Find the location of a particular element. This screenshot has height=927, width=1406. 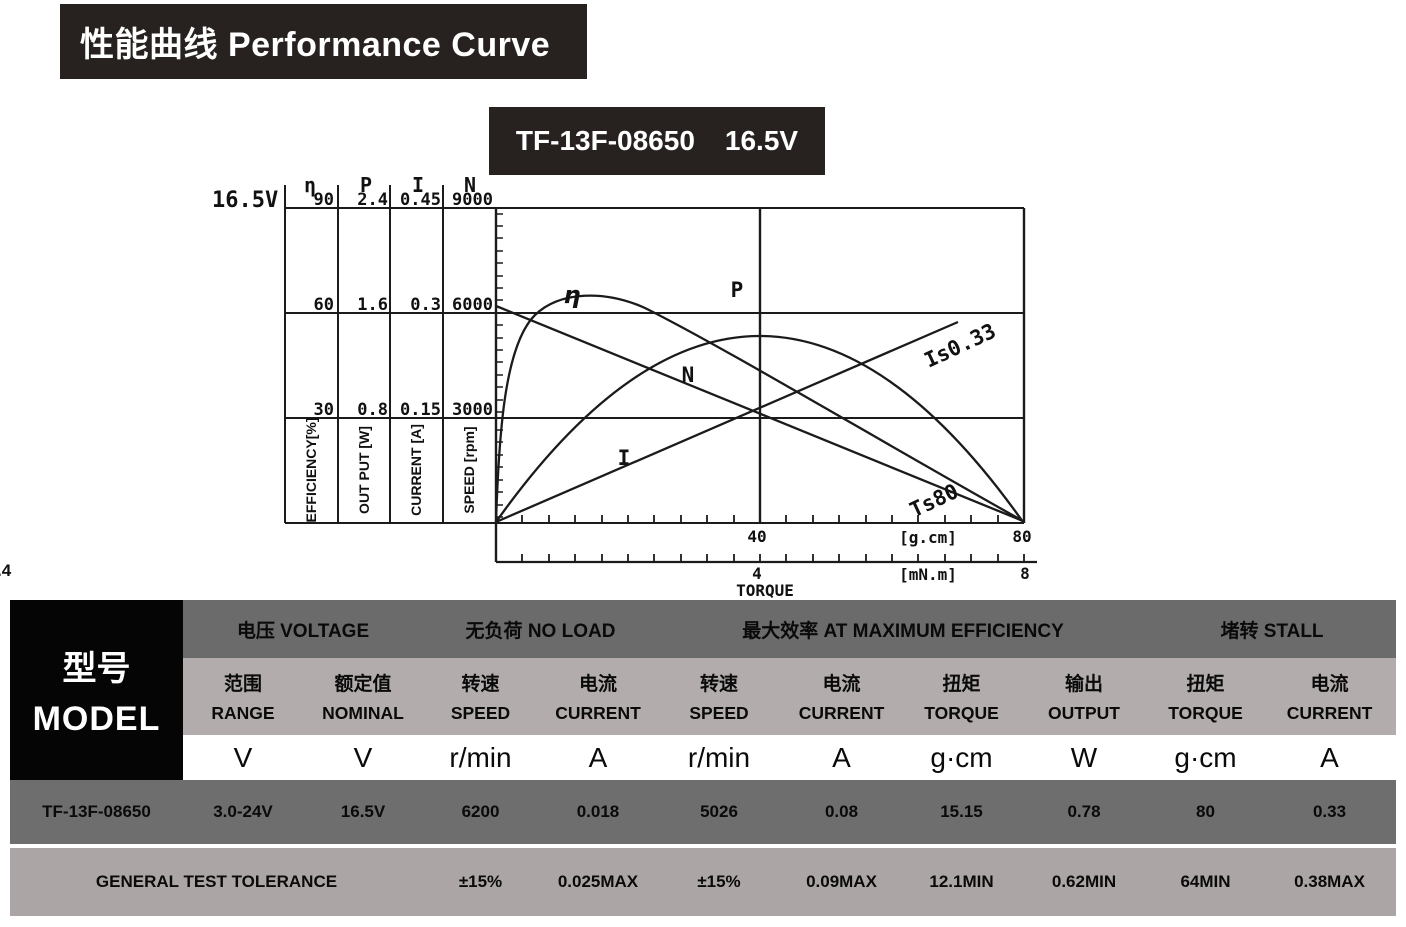

tick-i-0_45: 0.45 is located at coordinates (420, 200).